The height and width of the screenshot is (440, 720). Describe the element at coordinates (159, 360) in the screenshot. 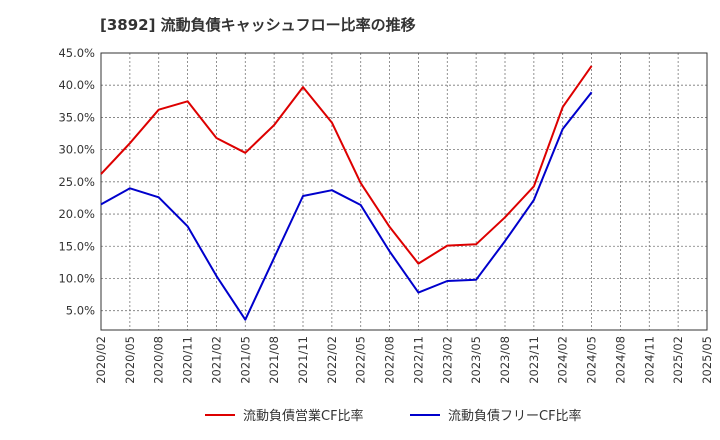

I see `x-tick-label: 2020/08` at that location.